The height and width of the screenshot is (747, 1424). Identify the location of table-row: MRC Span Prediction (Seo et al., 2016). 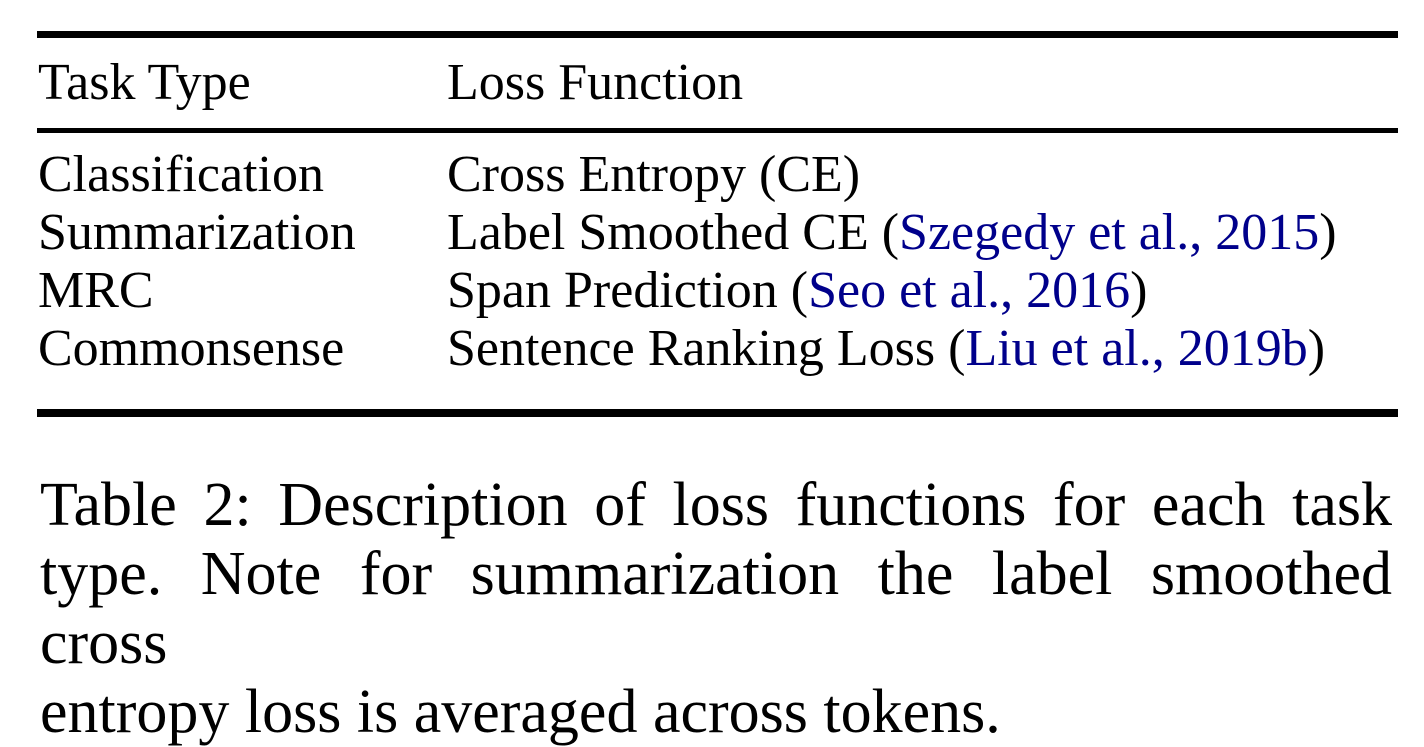
(718, 291).